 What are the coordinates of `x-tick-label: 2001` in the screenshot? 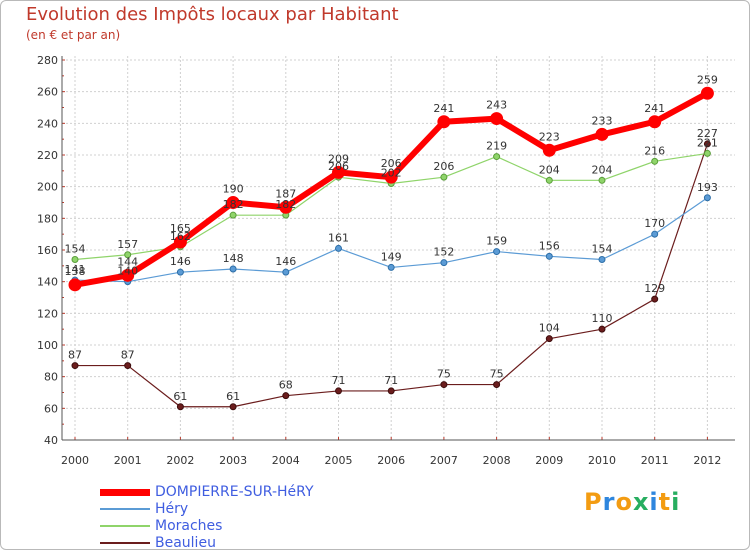 It's located at (128, 460).